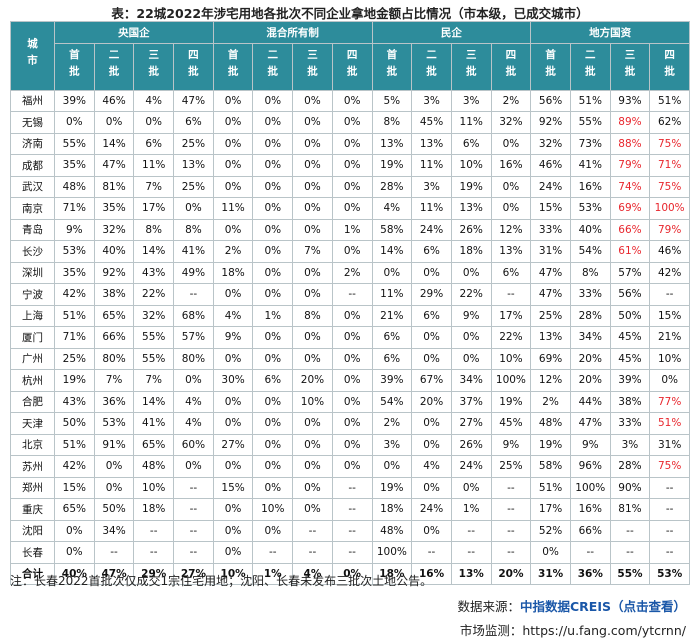 The height and width of the screenshot is (641, 700). What do you see at coordinates (590, 401) in the screenshot?
I see `cell: 44%` at bounding box center [590, 401].